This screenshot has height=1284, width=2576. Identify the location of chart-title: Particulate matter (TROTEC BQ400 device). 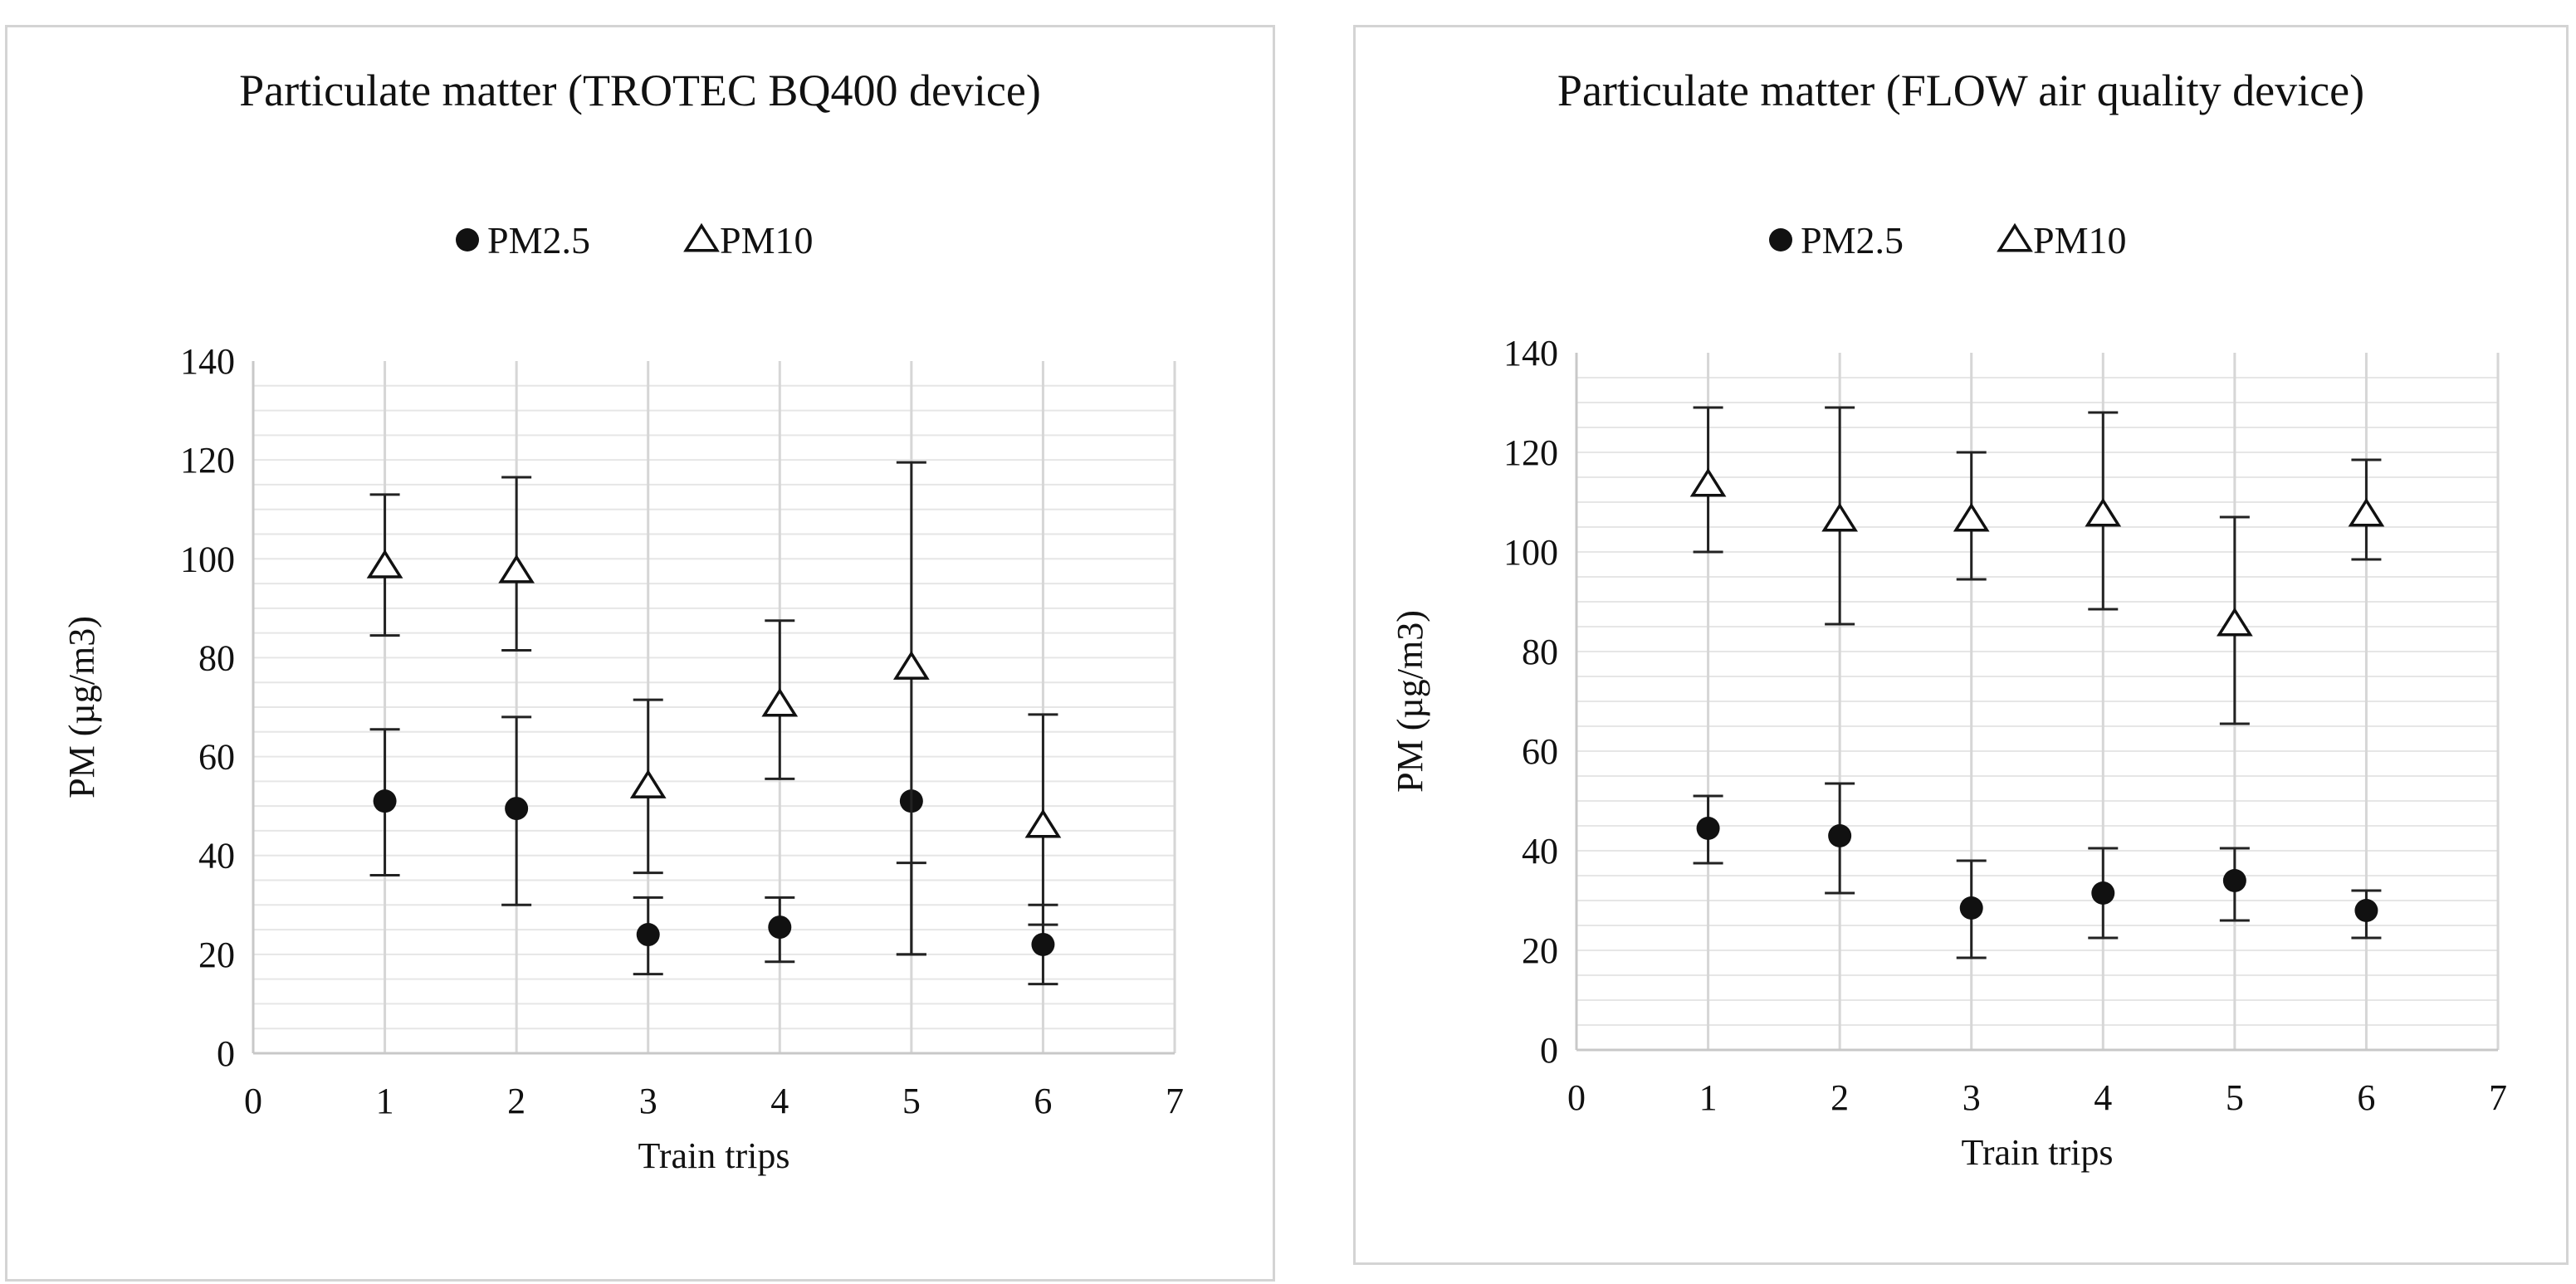
(640, 91).